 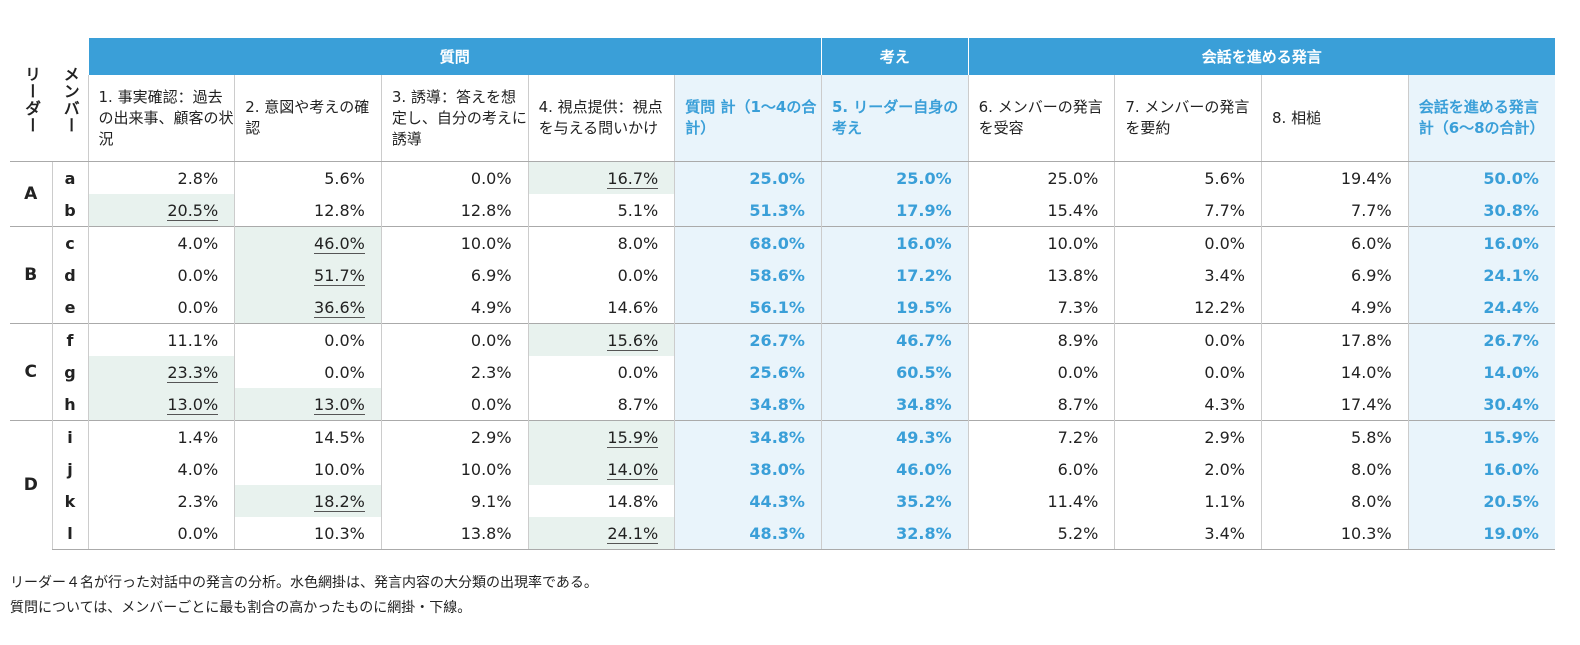 What do you see at coordinates (1219, 307) in the screenshot?
I see `cell-value: 12.2%` at bounding box center [1219, 307].